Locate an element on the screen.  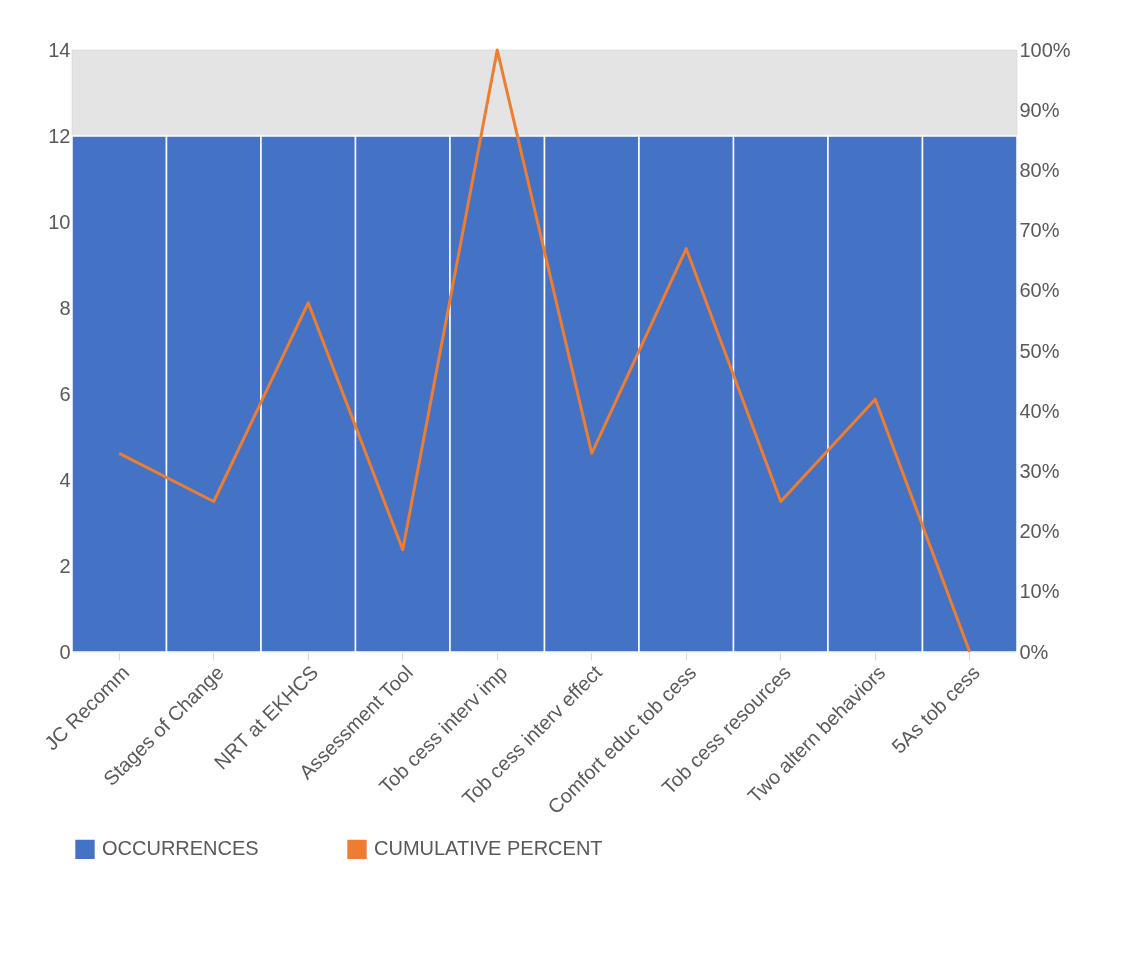
y2-tick-label: 70% is located at coordinates (1039, 230).